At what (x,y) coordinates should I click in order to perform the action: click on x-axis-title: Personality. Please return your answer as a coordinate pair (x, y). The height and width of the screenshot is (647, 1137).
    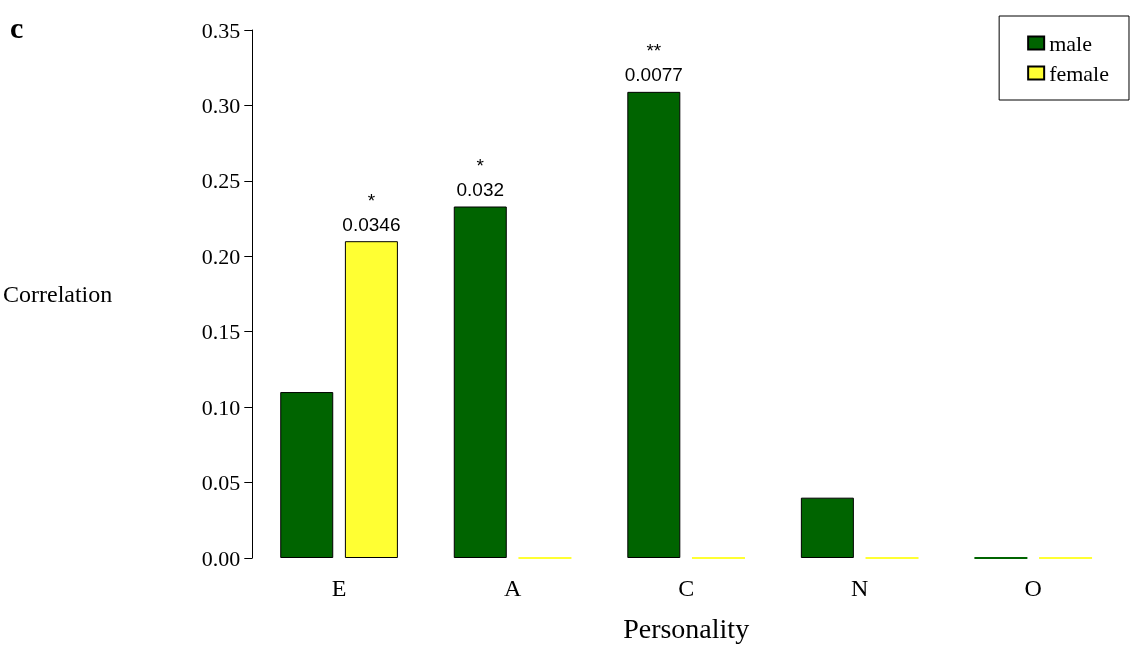
    Looking at the image, I should click on (686, 628).